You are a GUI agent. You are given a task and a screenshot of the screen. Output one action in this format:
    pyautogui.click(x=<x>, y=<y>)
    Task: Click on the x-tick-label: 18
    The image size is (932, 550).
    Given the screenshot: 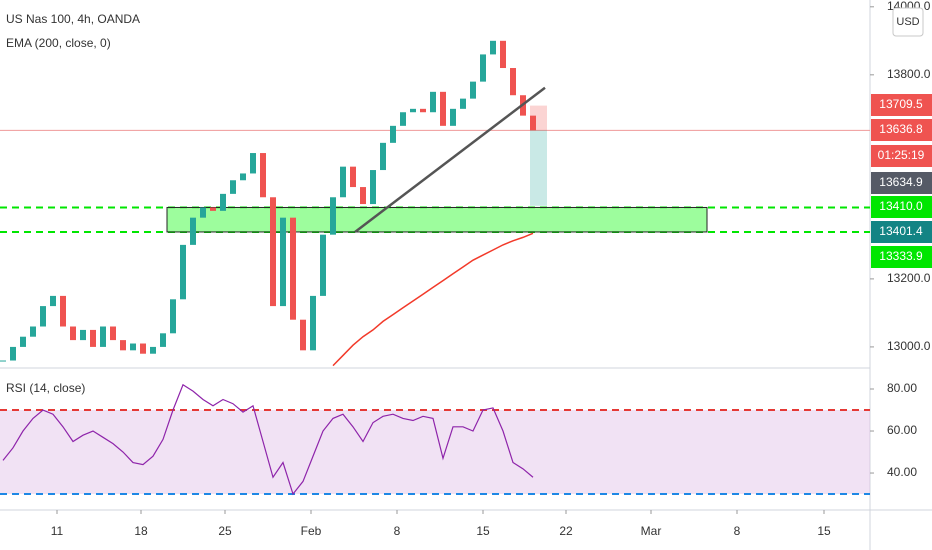 What is the action you would take?
    pyautogui.click(x=141, y=531)
    